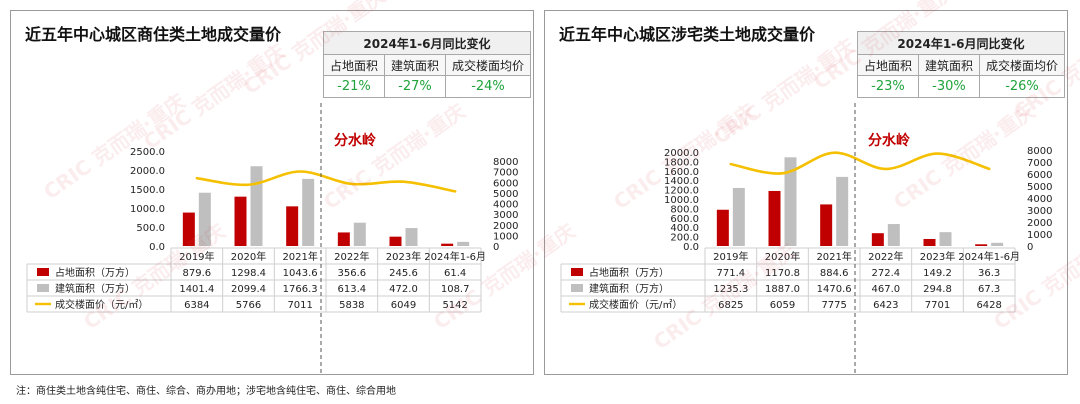 The height and width of the screenshot is (404, 1080). Describe the element at coordinates (352, 273) in the screenshot. I see `data-label-land-area: 356.6` at that location.